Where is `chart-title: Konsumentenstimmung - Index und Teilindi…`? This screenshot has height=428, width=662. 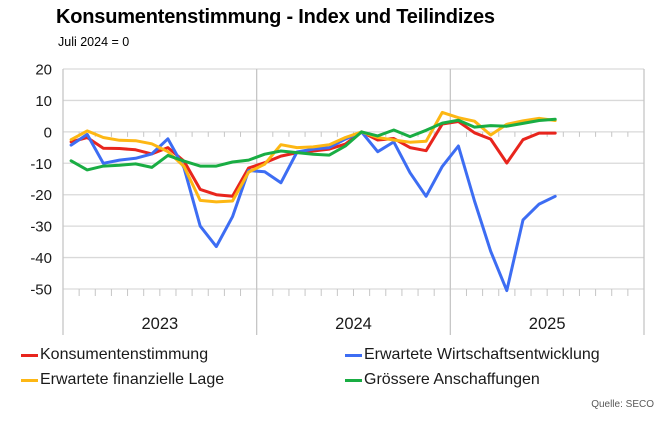 chart-title: Konsumentenstimmung - Index und Teilindi… is located at coordinates (275, 17).